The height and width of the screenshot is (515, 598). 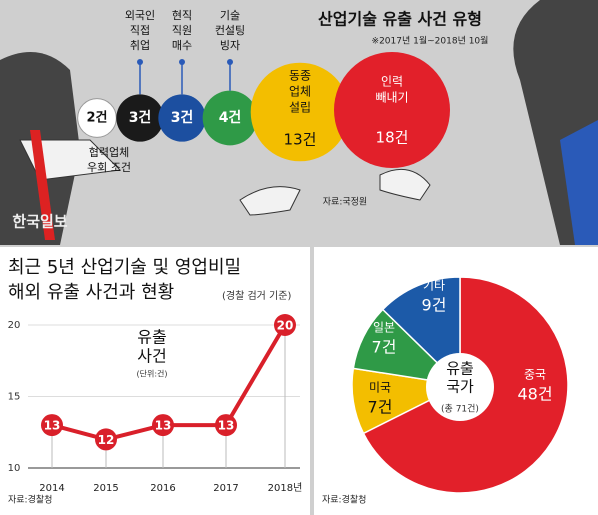 I want to click on category-label: 우회 조건, so click(x=109, y=167).